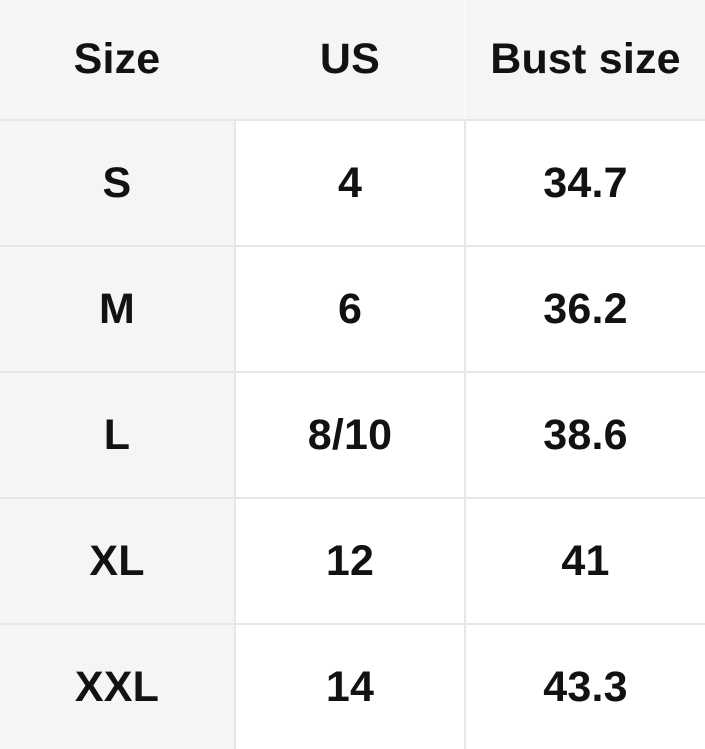 The width and height of the screenshot is (705, 749). Describe the element at coordinates (585, 561) in the screenshot. I see `cell-bust-size: 41` at that location.